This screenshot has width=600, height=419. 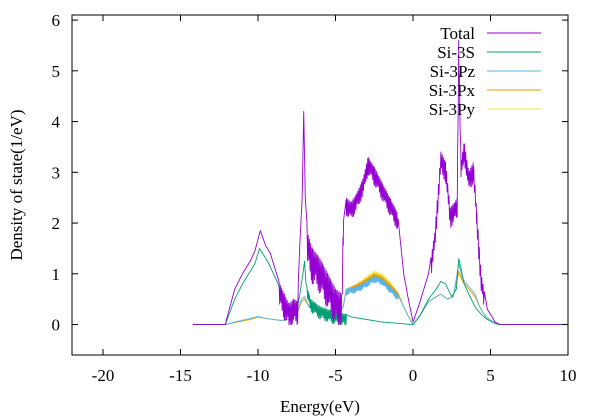 What do you see at coordinates (56, 122) in the screenshot?
I see `y-tick-label: 4` at bounding box center [56, 122].